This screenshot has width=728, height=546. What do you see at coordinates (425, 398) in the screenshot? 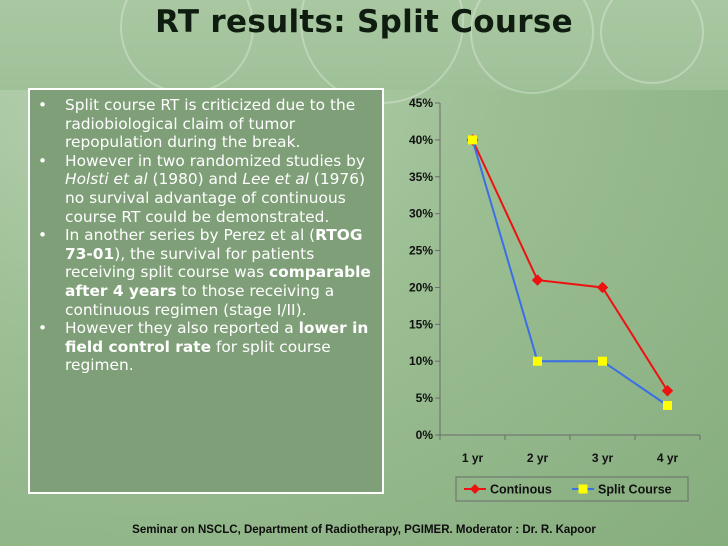
I see `y-tick-label: 5%` at bounding box center [425, 398].